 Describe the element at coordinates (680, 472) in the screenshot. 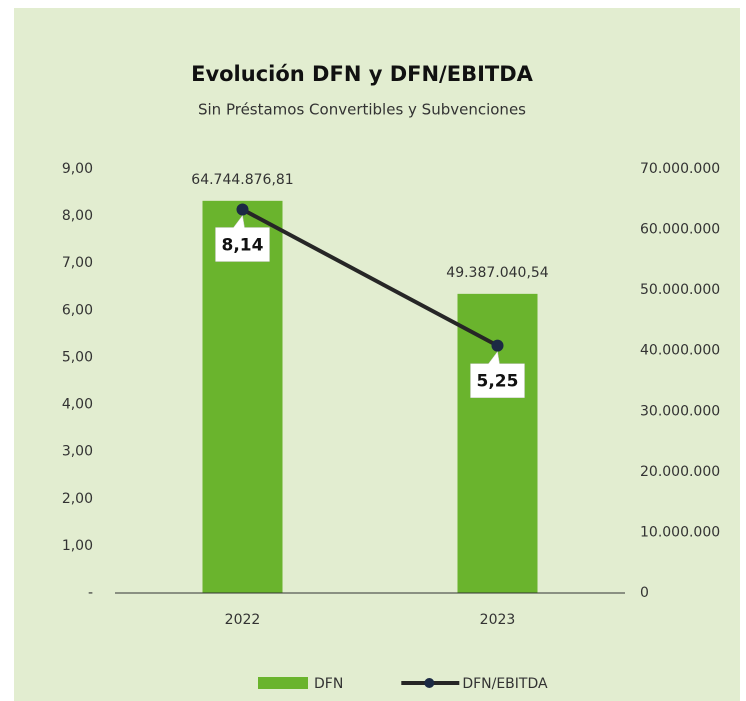

I see `y2-tick-label: 20.000.000` at that location.